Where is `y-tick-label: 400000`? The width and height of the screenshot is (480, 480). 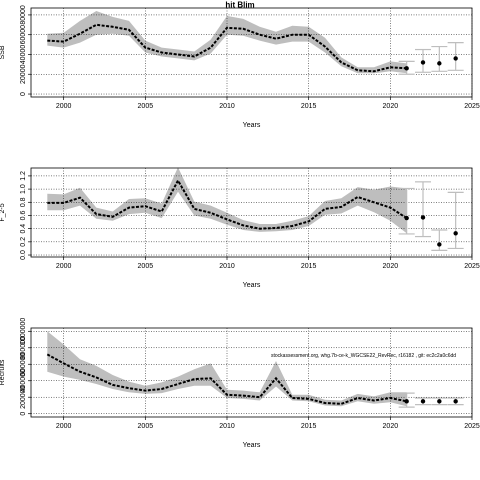
y-tick-label: 400000 is located at coordinates (23, 380).